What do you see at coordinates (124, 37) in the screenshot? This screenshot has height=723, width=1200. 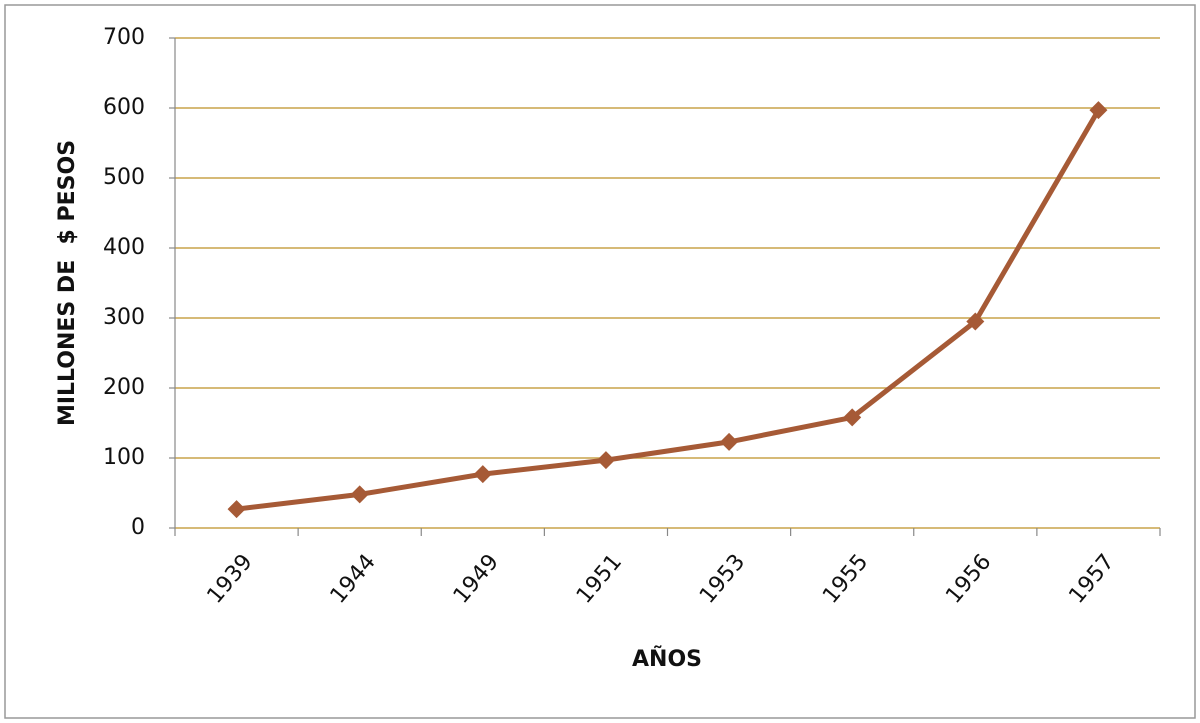 I see `y-tick-label: 700` at bounding box center [124, 37].